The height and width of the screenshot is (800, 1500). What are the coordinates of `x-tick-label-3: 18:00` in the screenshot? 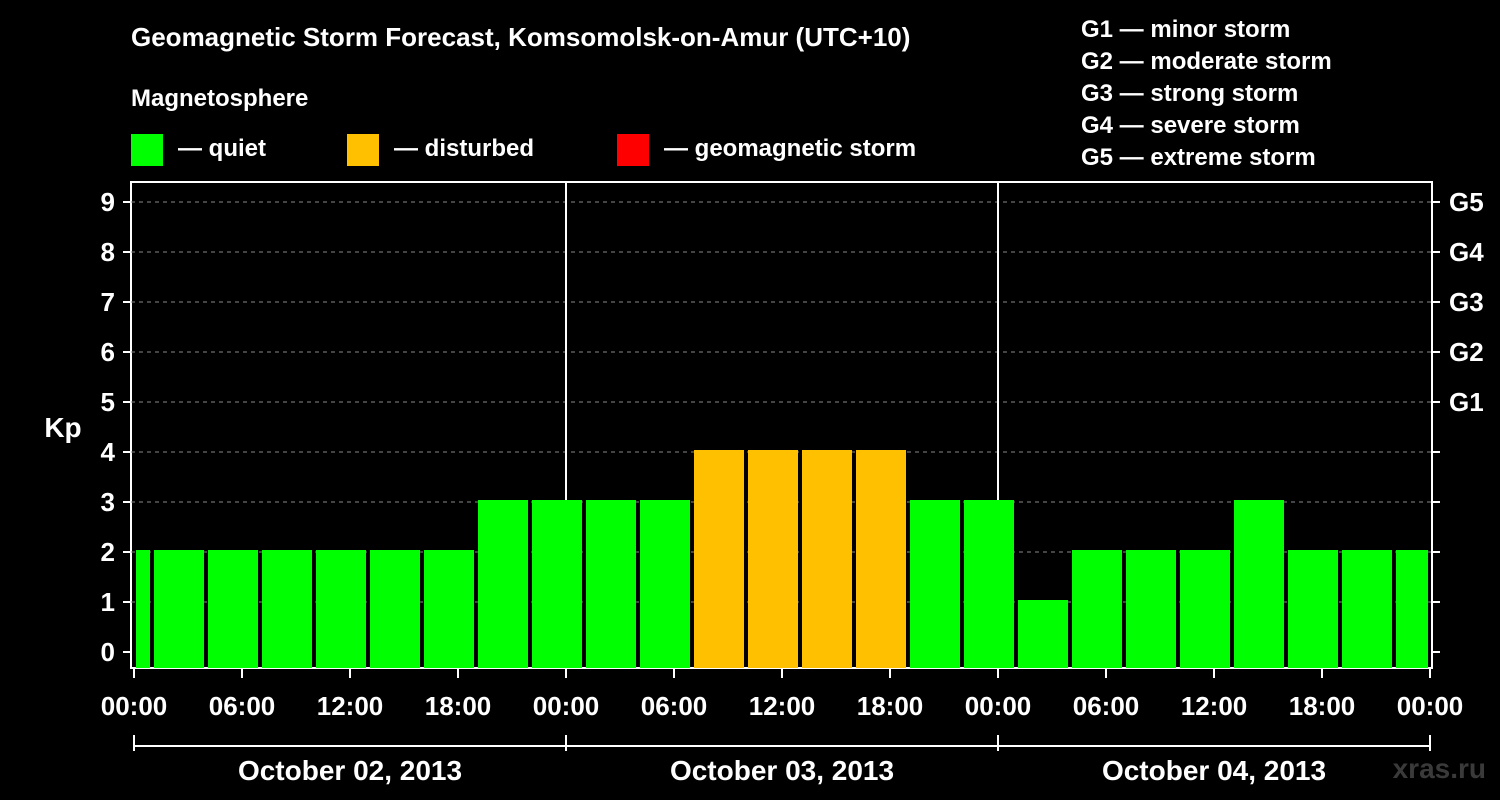 It's located at (458, 706).